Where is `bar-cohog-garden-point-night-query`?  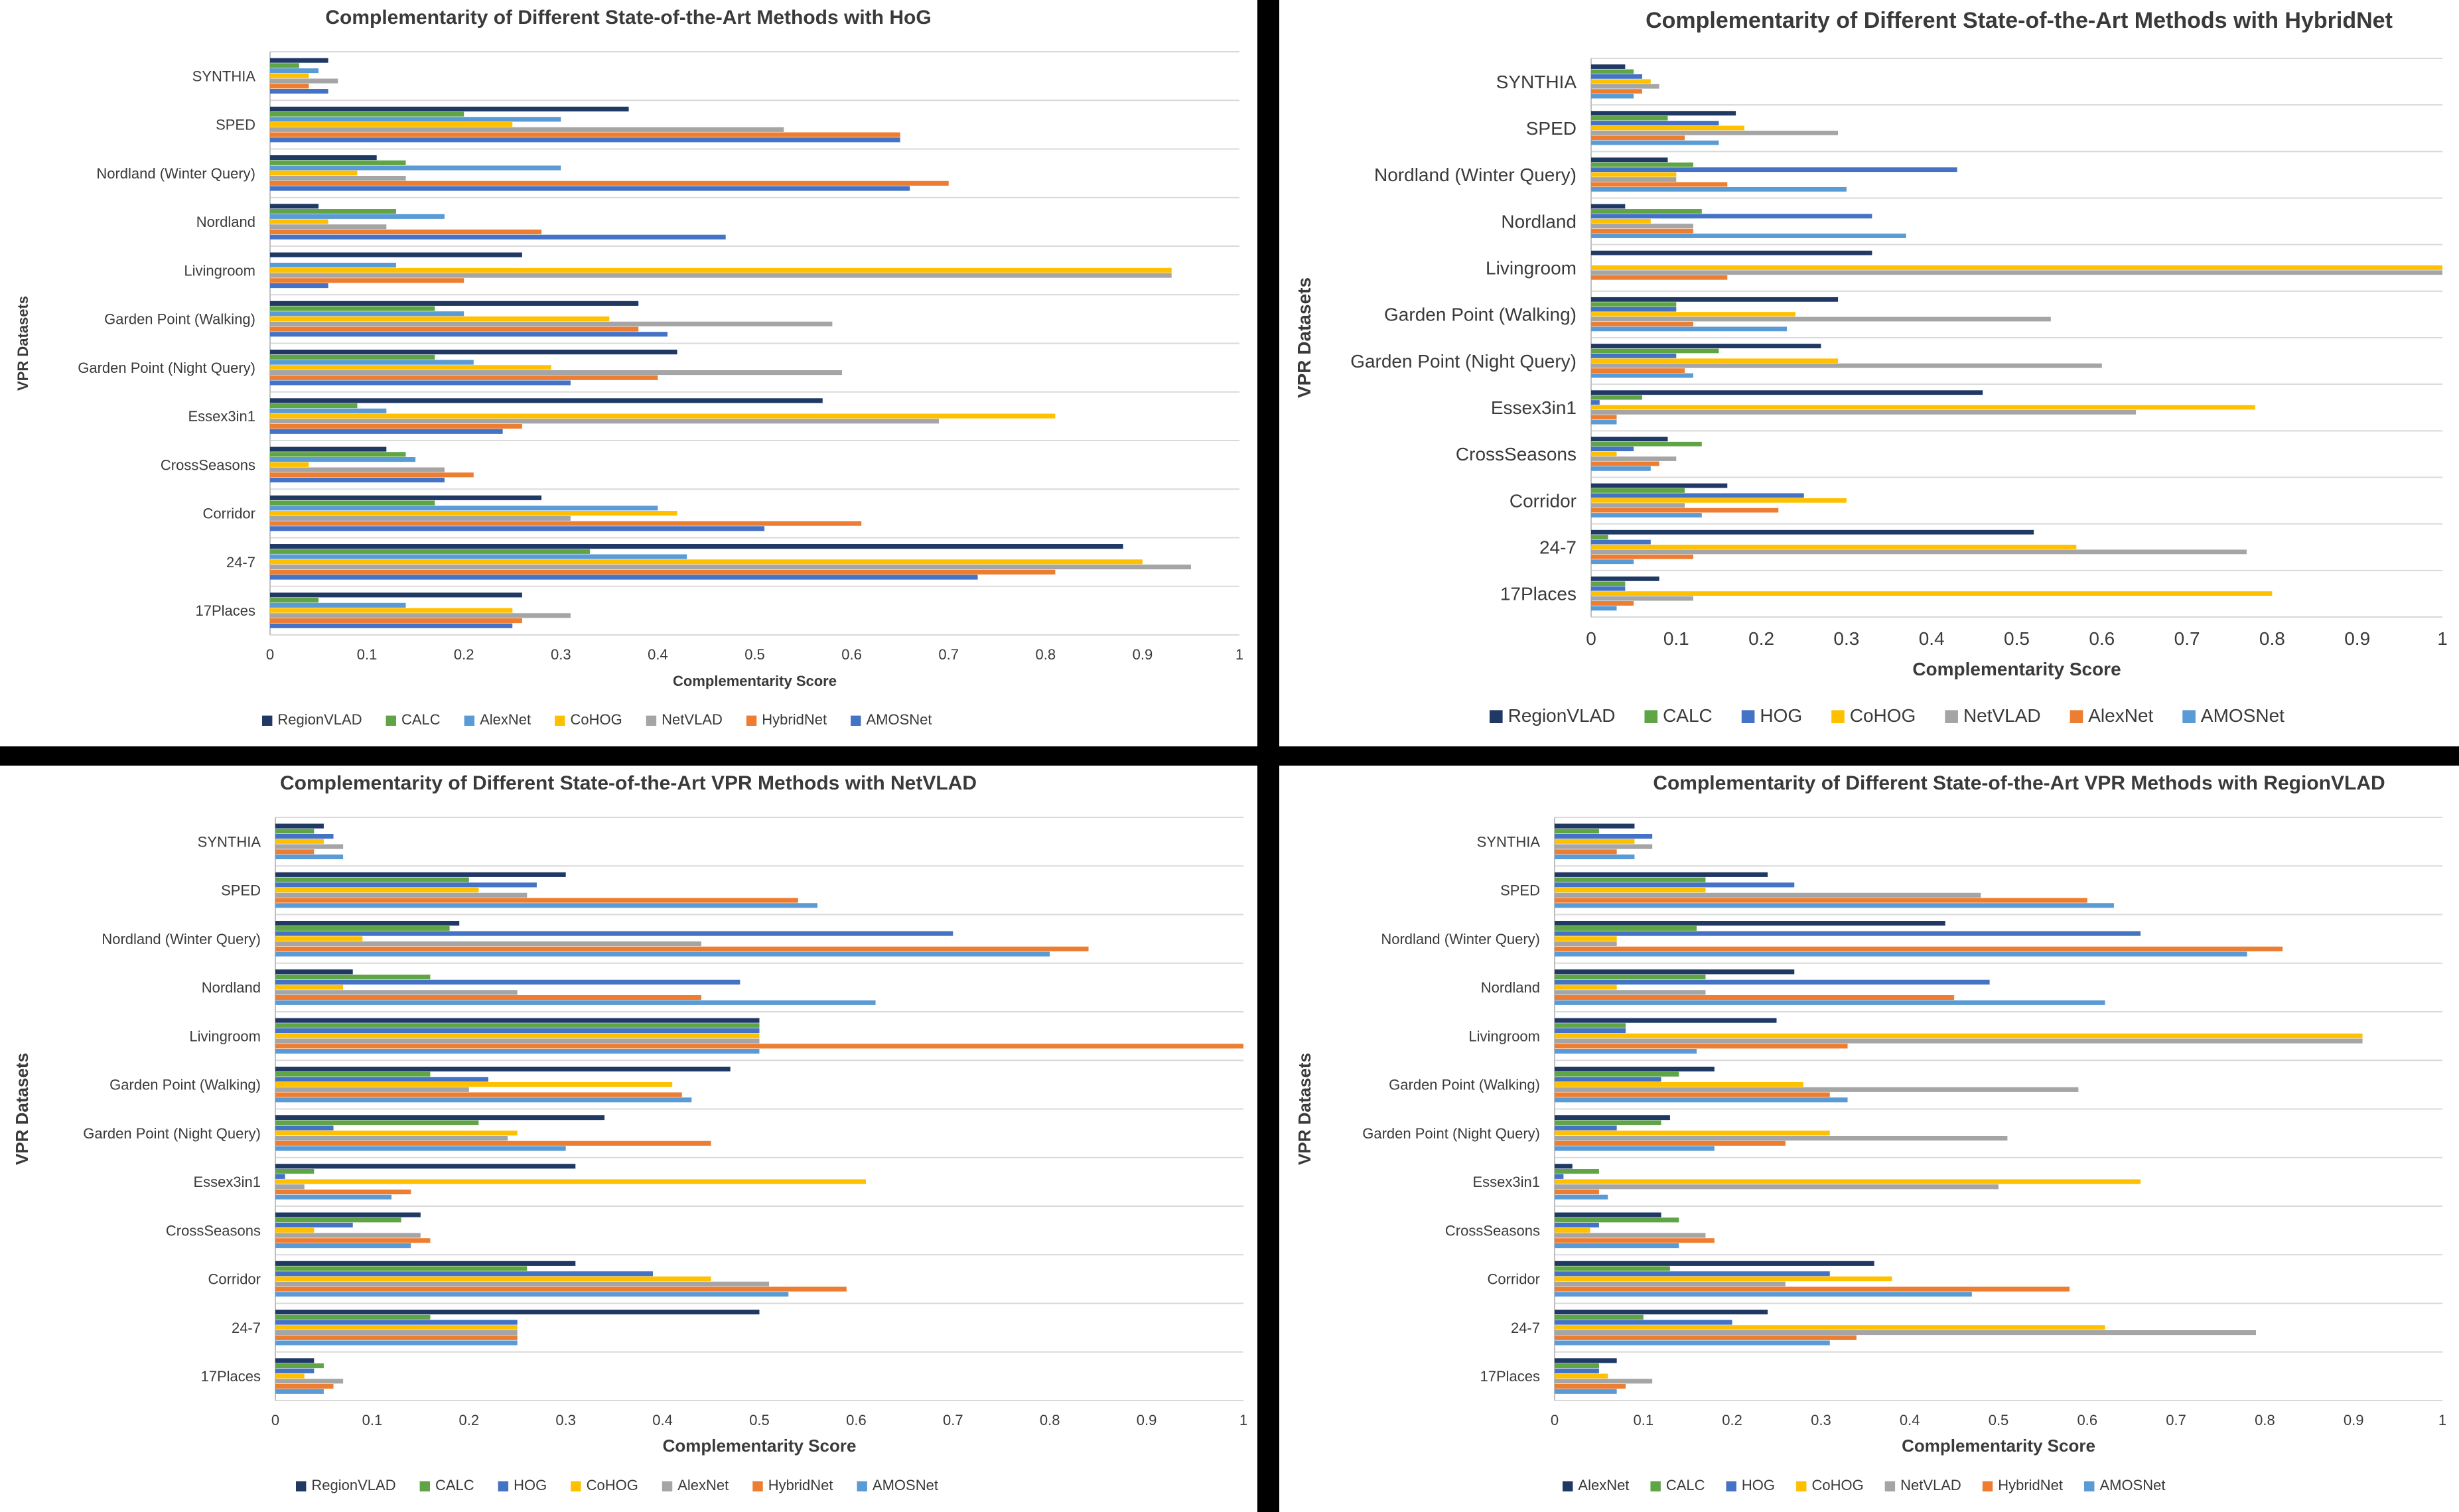
bar-cohog-garden-point-night-query is located at coordinates (411, 367).